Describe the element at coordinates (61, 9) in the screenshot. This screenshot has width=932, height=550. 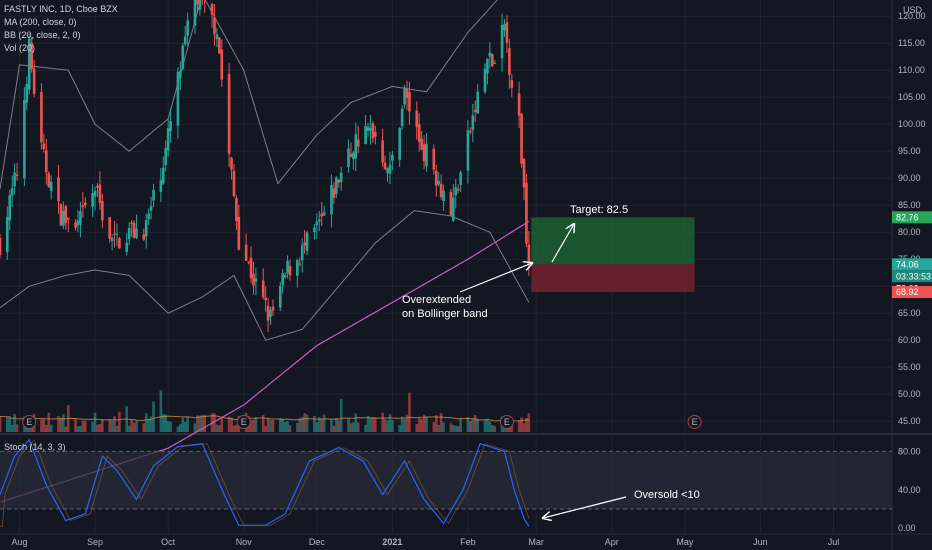
I see `symbol-legend: FASTLY INC, 1D, Cboe BZX` at that location.